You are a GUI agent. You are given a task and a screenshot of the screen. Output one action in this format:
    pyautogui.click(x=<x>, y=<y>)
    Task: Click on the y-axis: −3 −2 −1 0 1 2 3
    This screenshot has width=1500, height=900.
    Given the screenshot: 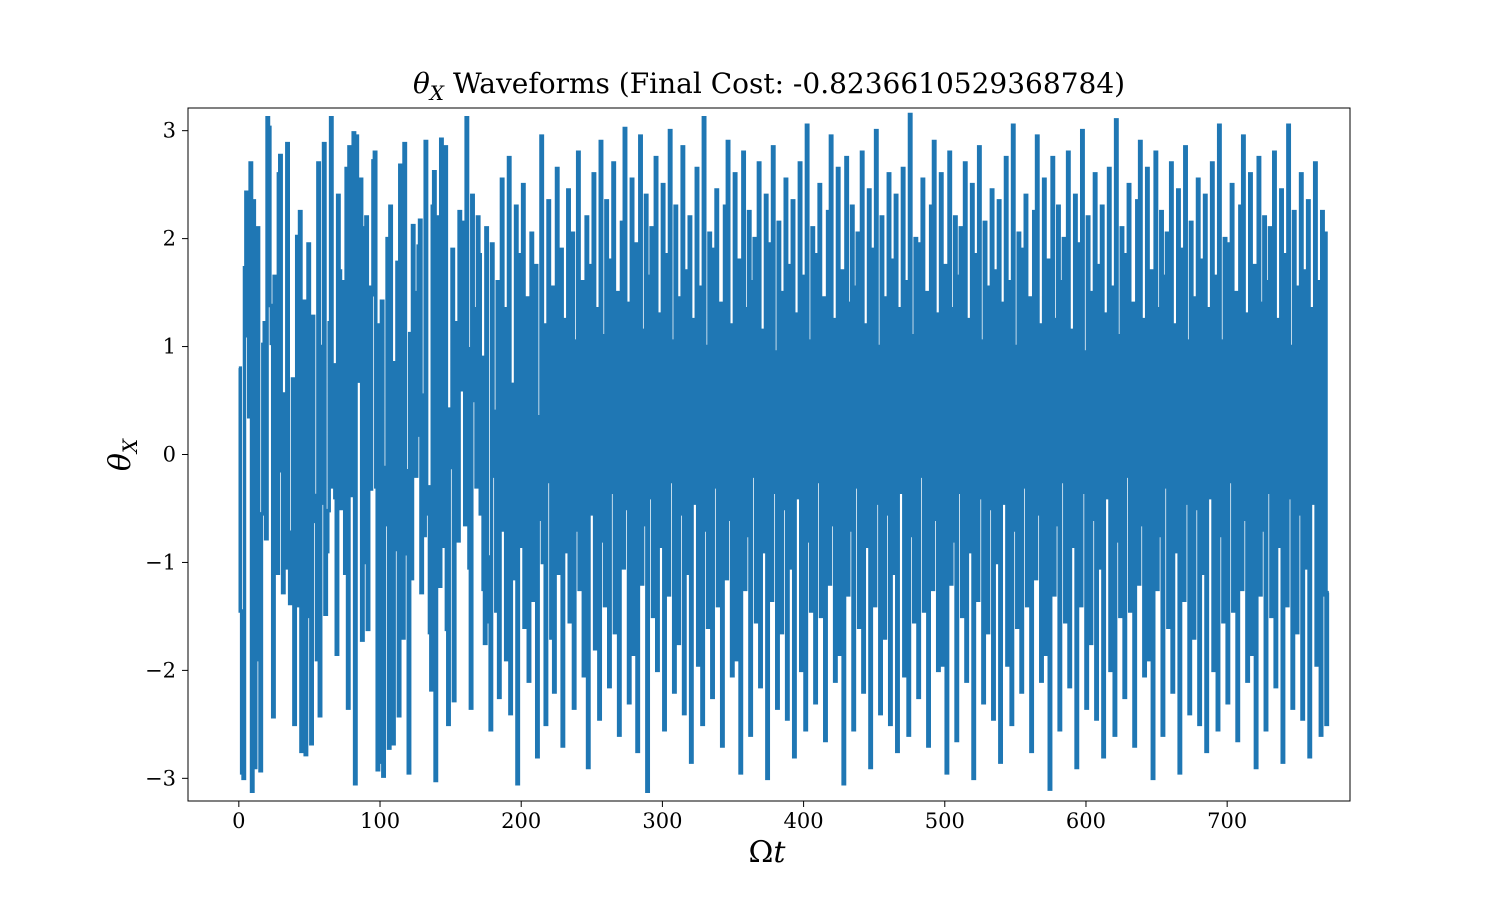 What is the action you would take?
    pyautogui.click(x=166, y=454)
    